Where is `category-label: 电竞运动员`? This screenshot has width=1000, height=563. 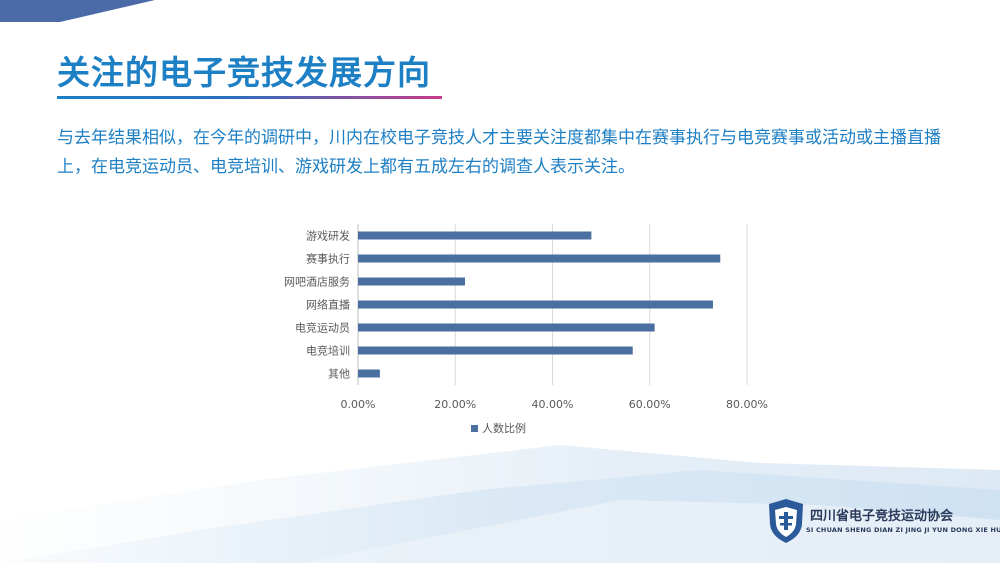
category-label: 电竞运动员 is located at coordinates (322, 328).